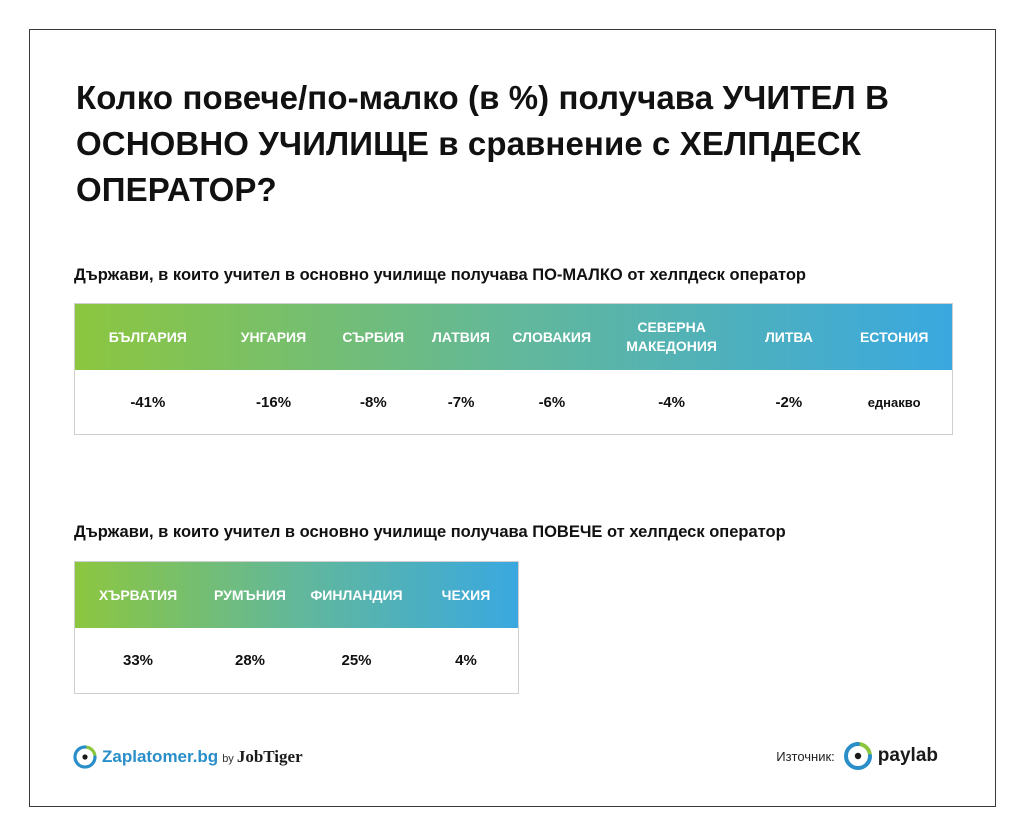  I want to click on value-cell: 4%, so click(466, 660).